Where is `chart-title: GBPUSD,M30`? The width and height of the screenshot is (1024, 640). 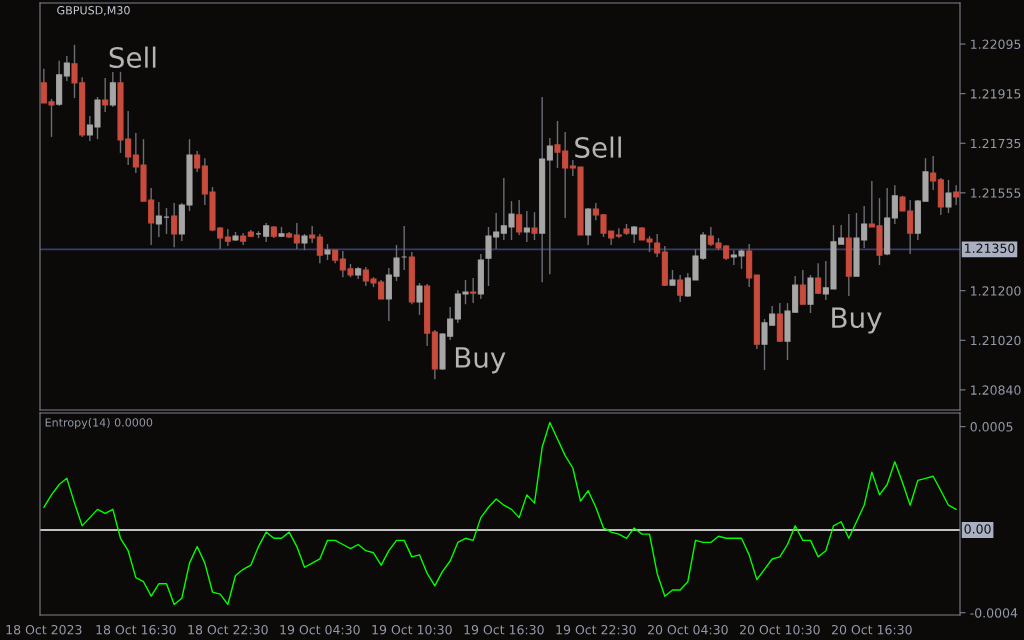 chart-title: GBPUSD,M30 is located at coordinates (93, 11).